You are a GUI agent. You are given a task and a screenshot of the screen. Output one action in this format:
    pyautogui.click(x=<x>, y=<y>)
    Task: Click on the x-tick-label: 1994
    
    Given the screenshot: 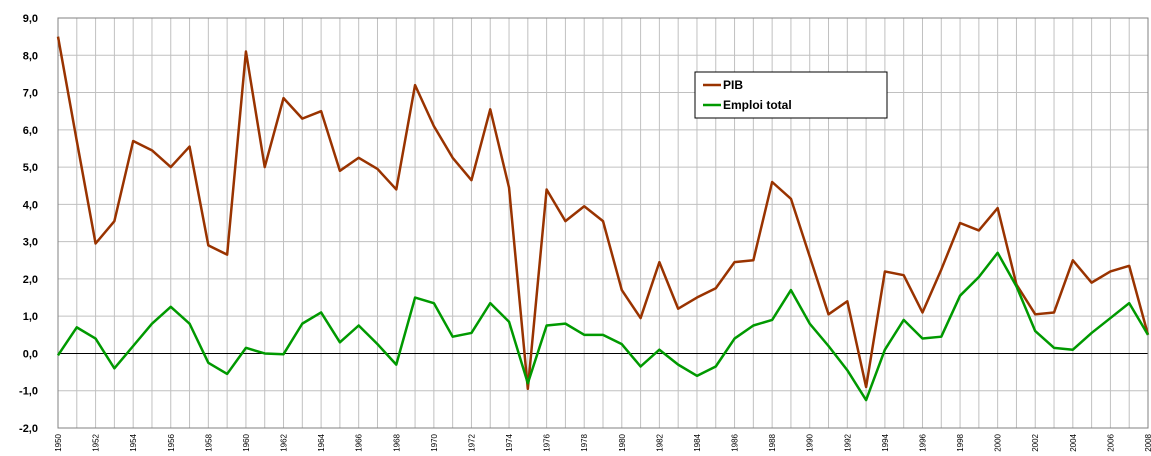 What is the action you would take?
    pyautogui.click(x=885, y=442)
    